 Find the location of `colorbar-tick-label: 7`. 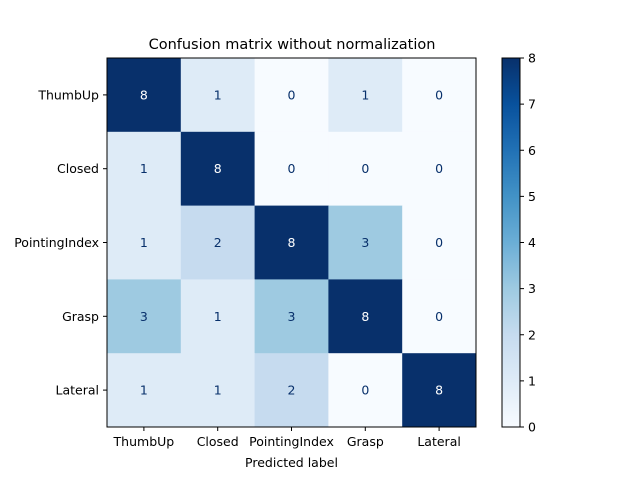

colorbar-tick-label: 7 is located at coordinates (532, 104).